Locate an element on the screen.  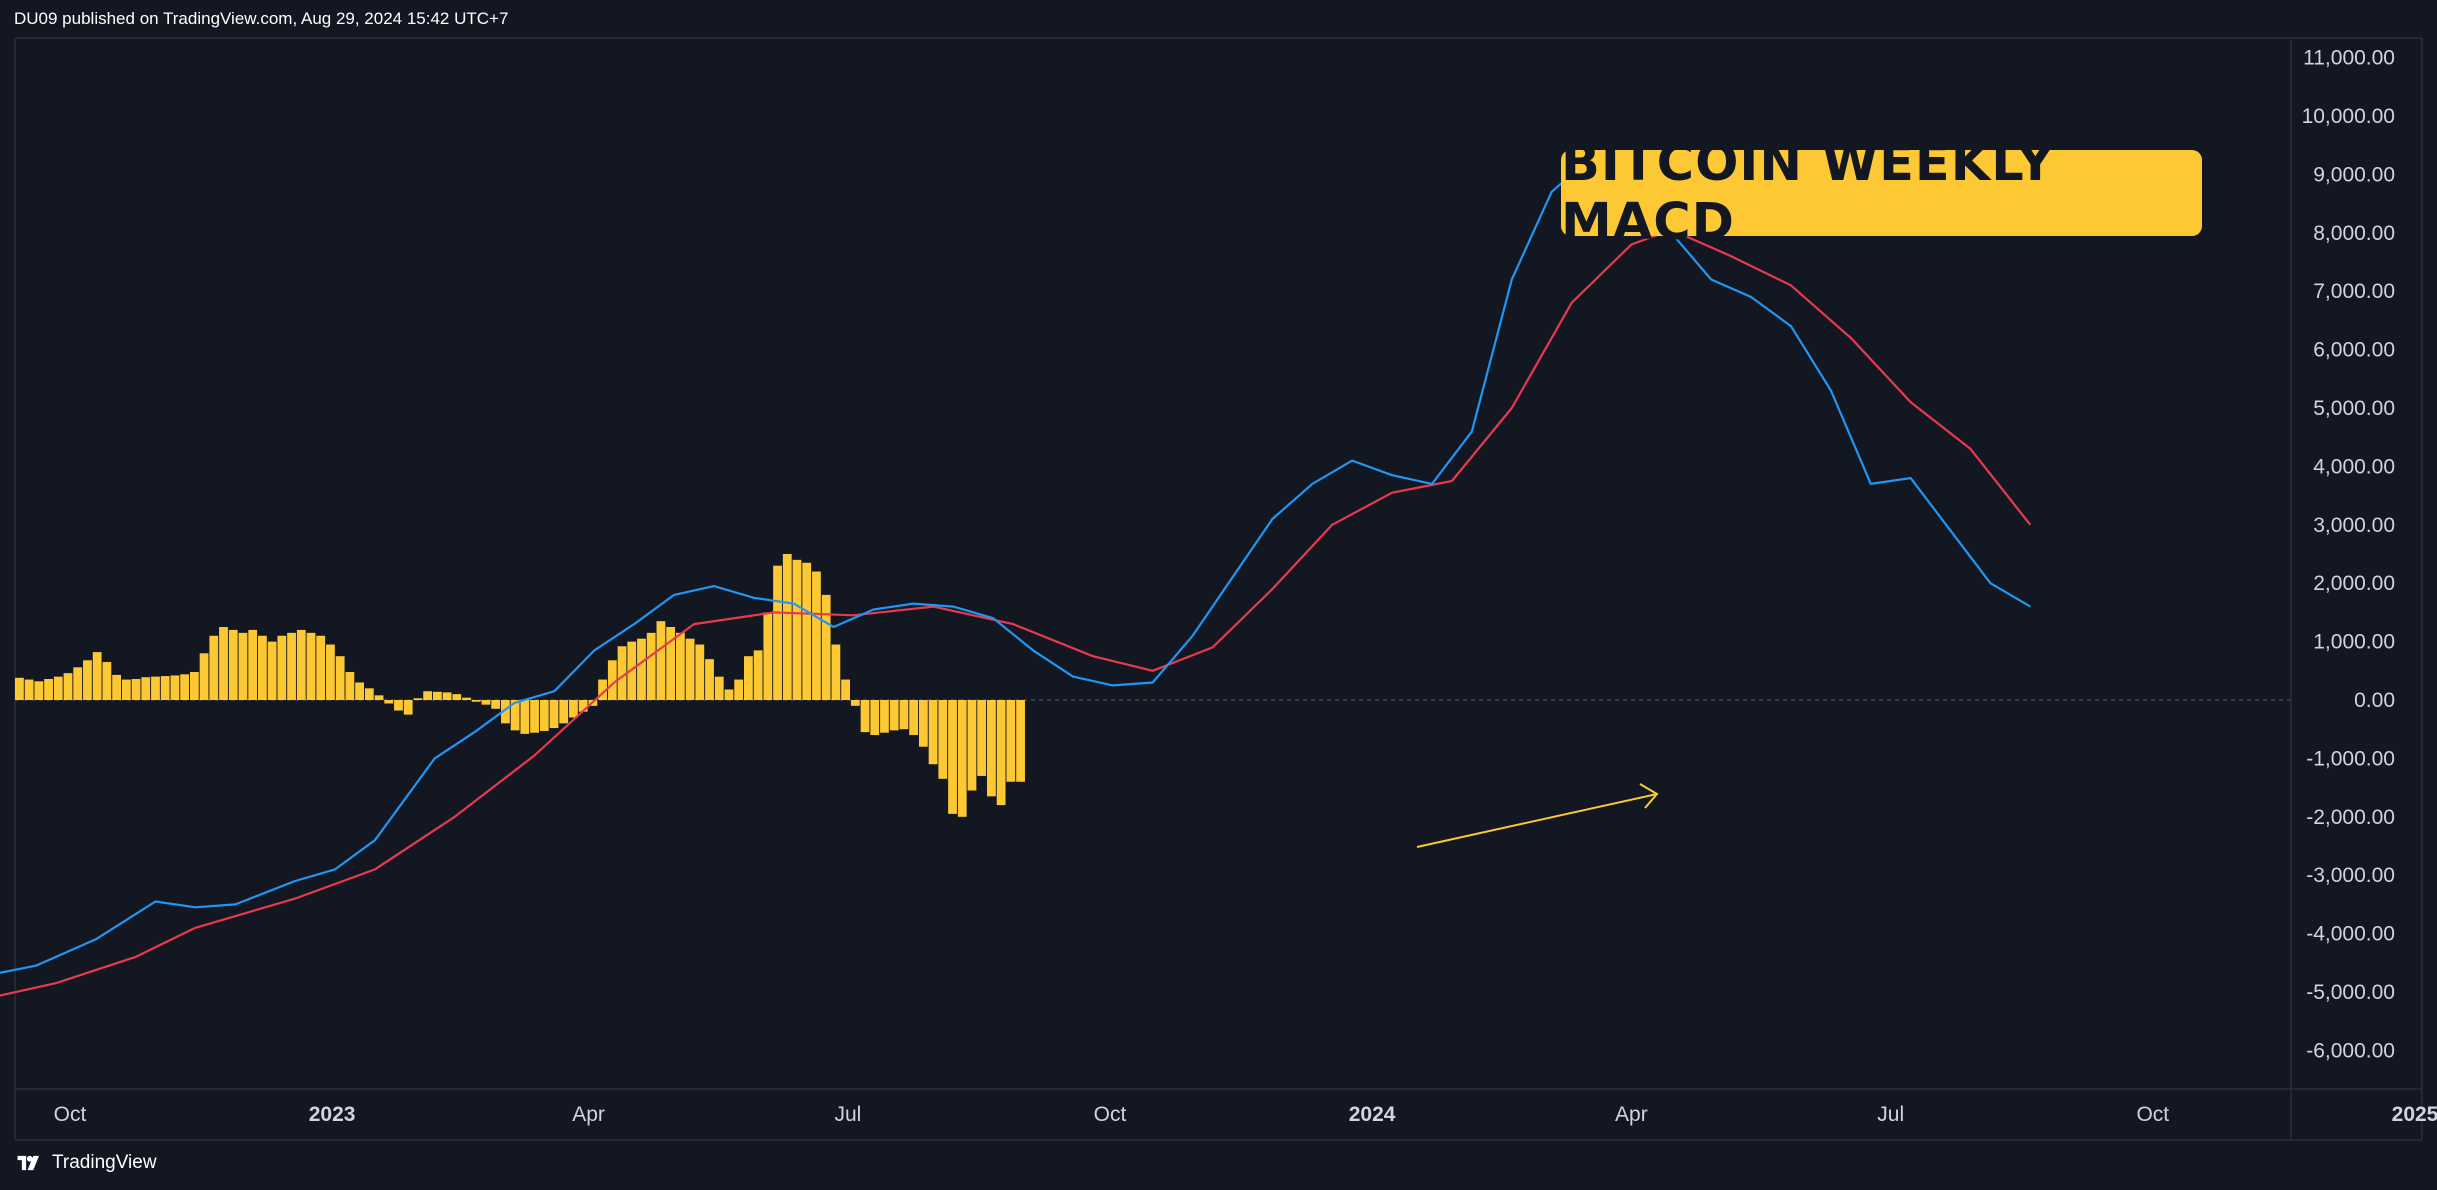
price-tick-label: 6,000.00 is located at coordinates (2354, 350).